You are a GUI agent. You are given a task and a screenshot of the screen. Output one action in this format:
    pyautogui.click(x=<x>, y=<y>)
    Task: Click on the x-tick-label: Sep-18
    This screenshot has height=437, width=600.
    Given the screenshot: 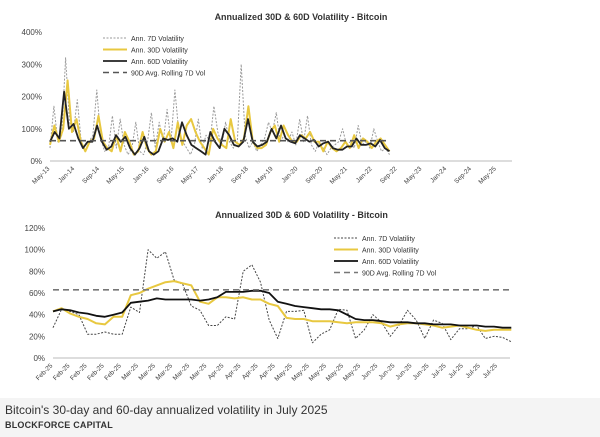 What is the action you would take?
    pyautogui.click(x=240, y=175)
    